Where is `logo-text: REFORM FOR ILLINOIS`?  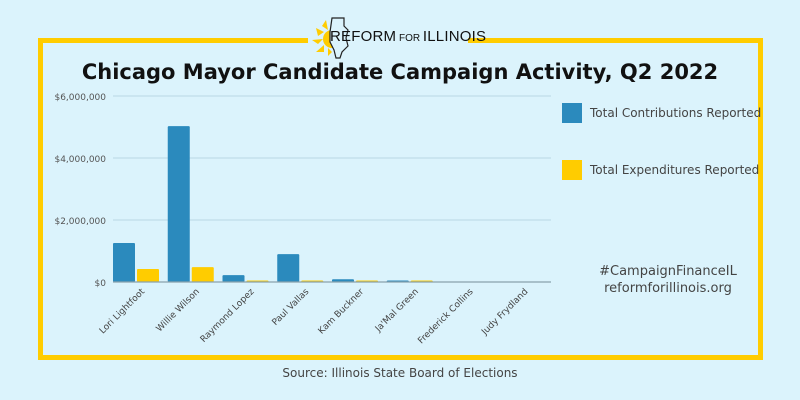 logo-text: REFORM FOR ILLINOIS is located at coordinates (408, 36).